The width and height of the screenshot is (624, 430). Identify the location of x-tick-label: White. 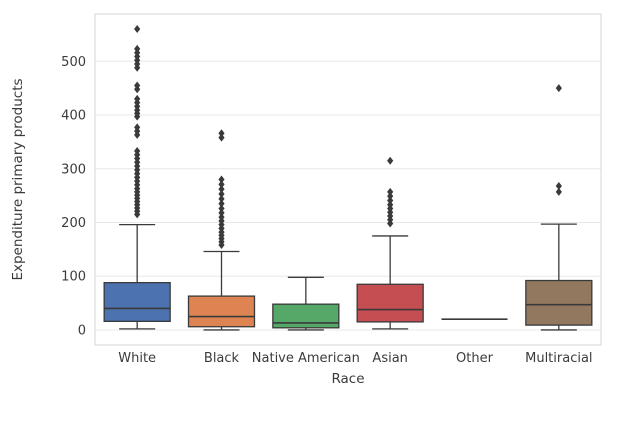
(137, 358).